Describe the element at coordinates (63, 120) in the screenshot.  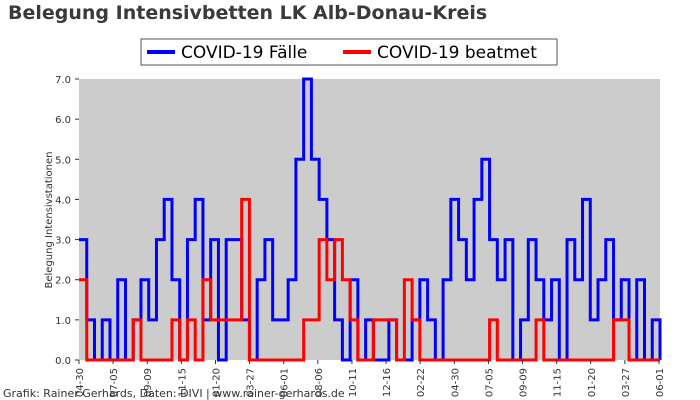
I see `y-tick-label: 6.0` at that location.